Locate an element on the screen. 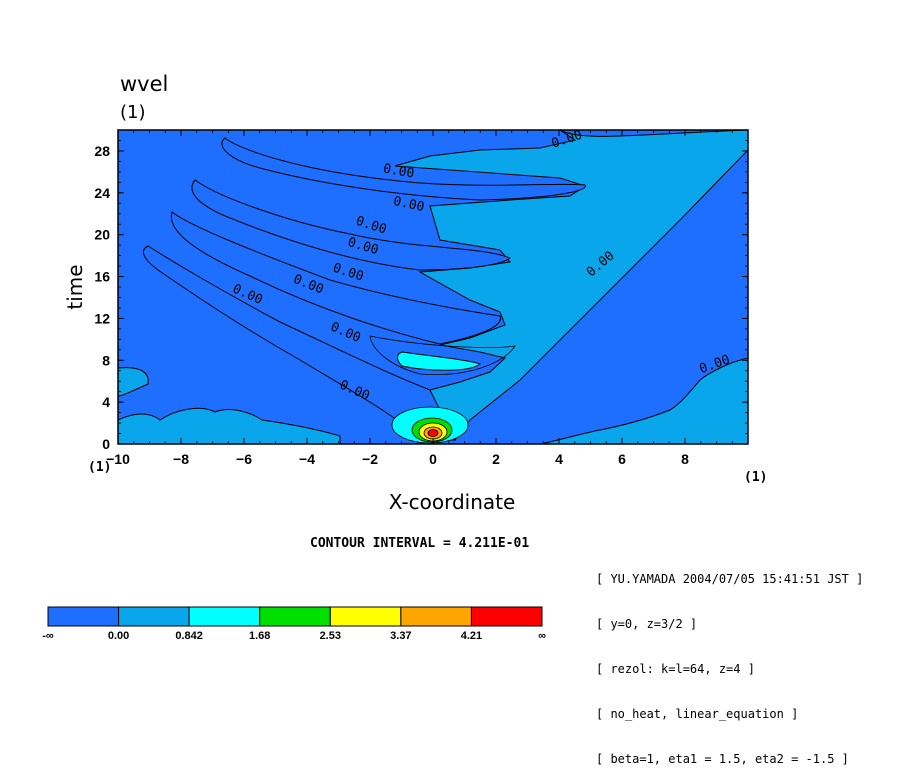 The image size is (904, 782). colorbar-label: 0.842 is located at coordinates (189, 636).